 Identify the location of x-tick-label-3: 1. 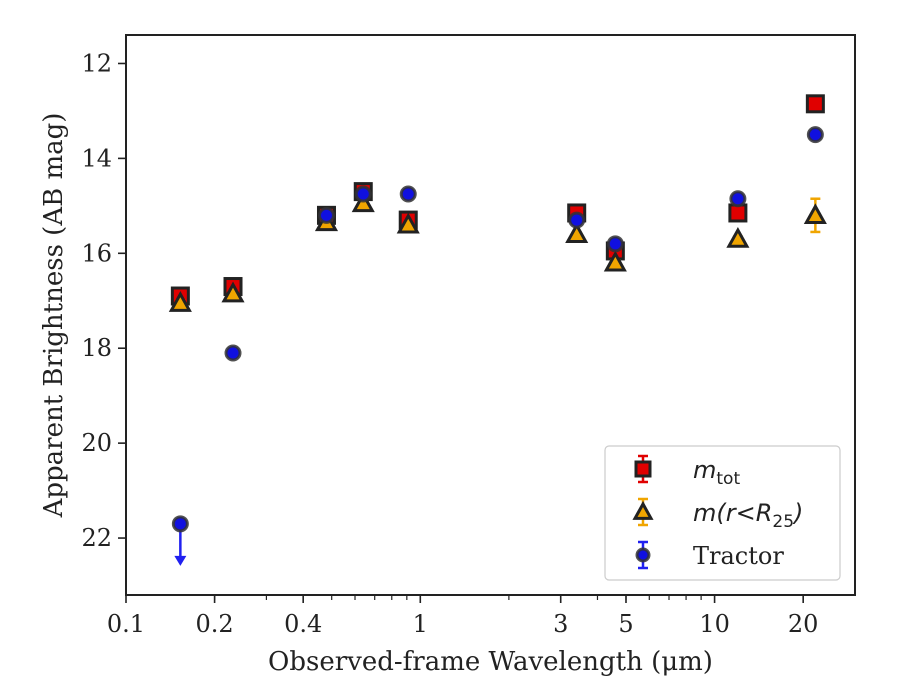
(420, 624).